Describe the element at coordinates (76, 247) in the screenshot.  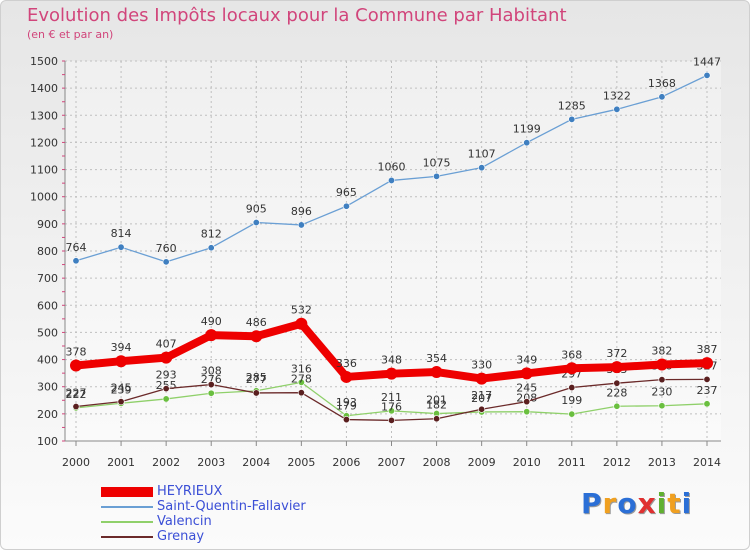
I see `data-label-saint-quentin-fallavier: 764` at that location.